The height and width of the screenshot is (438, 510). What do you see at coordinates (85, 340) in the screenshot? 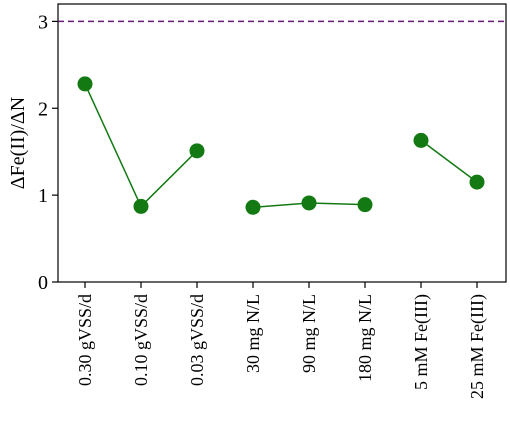
I see `x-tick-label: 0.30 gVSS/d` at bounding box center [85, 340].